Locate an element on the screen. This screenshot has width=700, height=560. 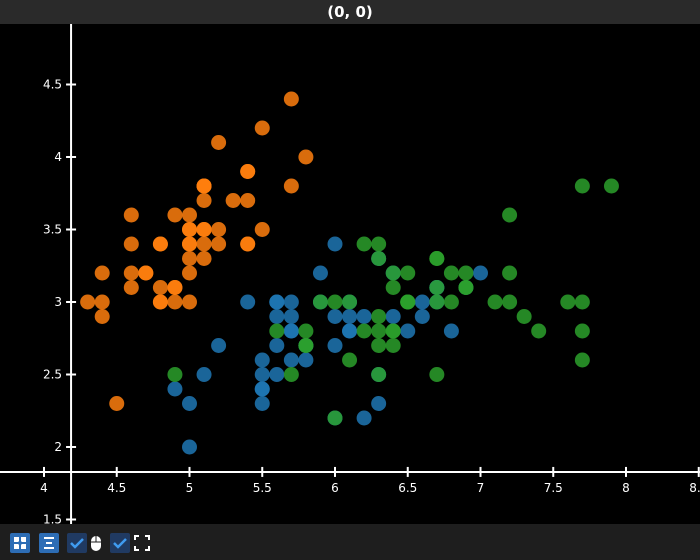
align-center-icon is located at coordinates (49, 543).